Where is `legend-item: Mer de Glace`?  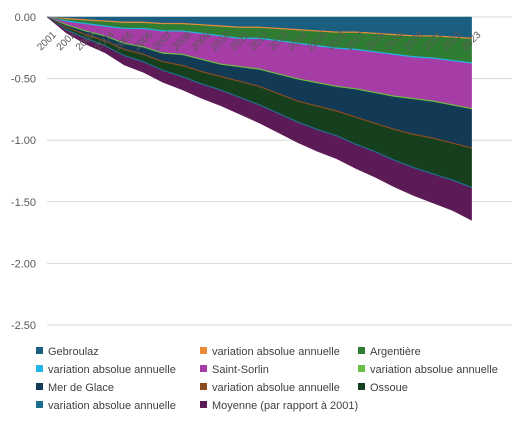
legend-item: Mer de Glace is located at coordinates (75, 388).